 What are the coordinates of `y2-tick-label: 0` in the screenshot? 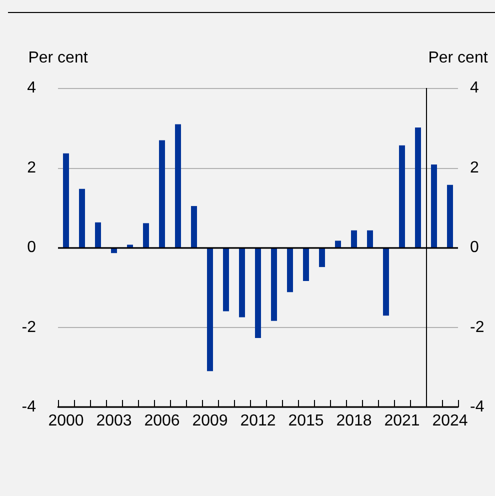 It's located at (474, 247).